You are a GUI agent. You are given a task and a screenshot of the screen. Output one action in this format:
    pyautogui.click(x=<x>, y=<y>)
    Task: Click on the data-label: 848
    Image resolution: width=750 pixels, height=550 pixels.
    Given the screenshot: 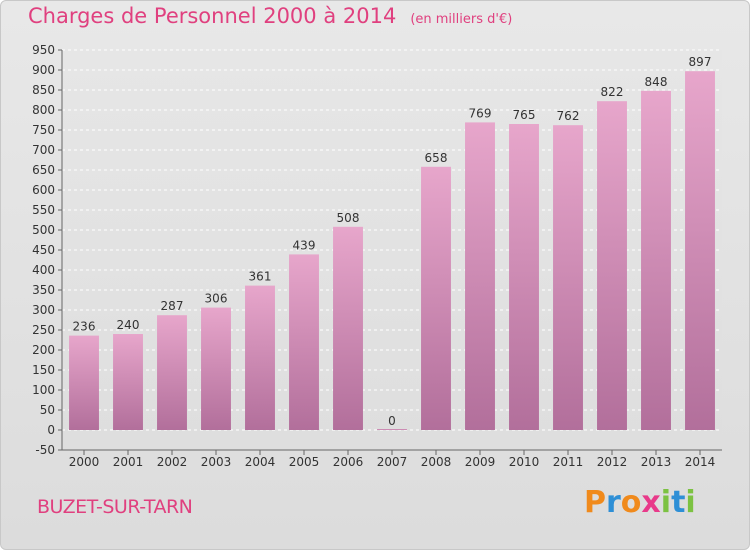 What is the action you would take?
    pyautogui.click(x=656, y=82)
    